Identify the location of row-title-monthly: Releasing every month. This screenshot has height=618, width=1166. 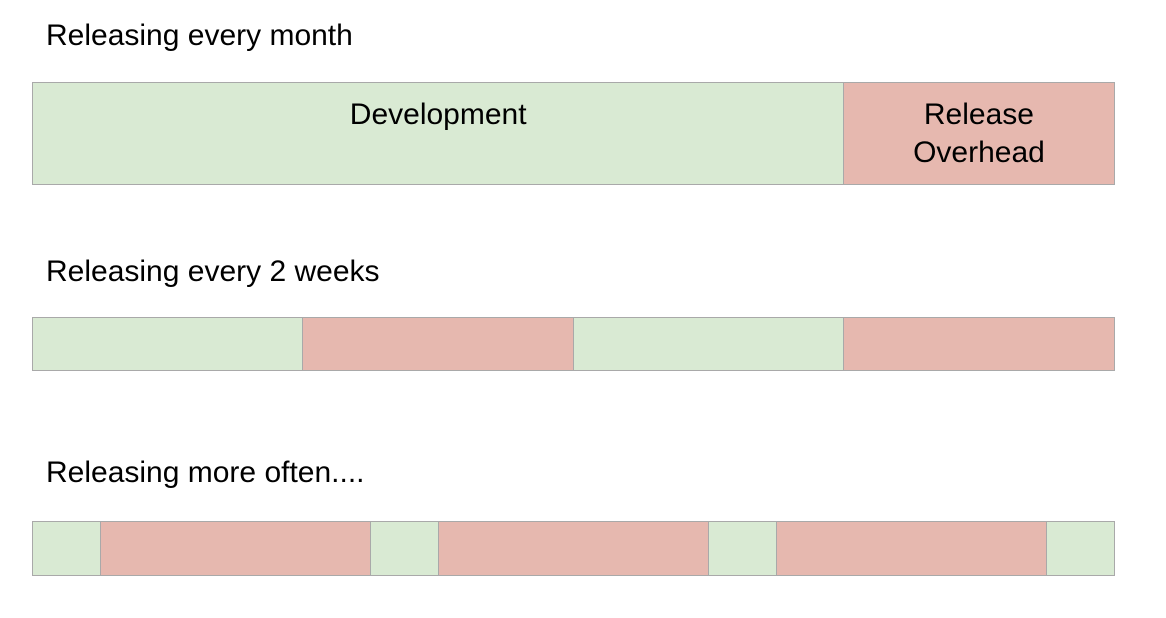
(199, 35).